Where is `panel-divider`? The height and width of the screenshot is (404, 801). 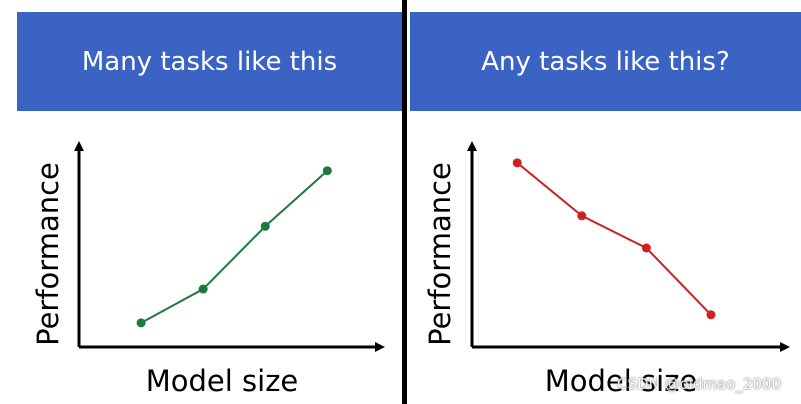 panel-divider is located at coordinates (404, 202).